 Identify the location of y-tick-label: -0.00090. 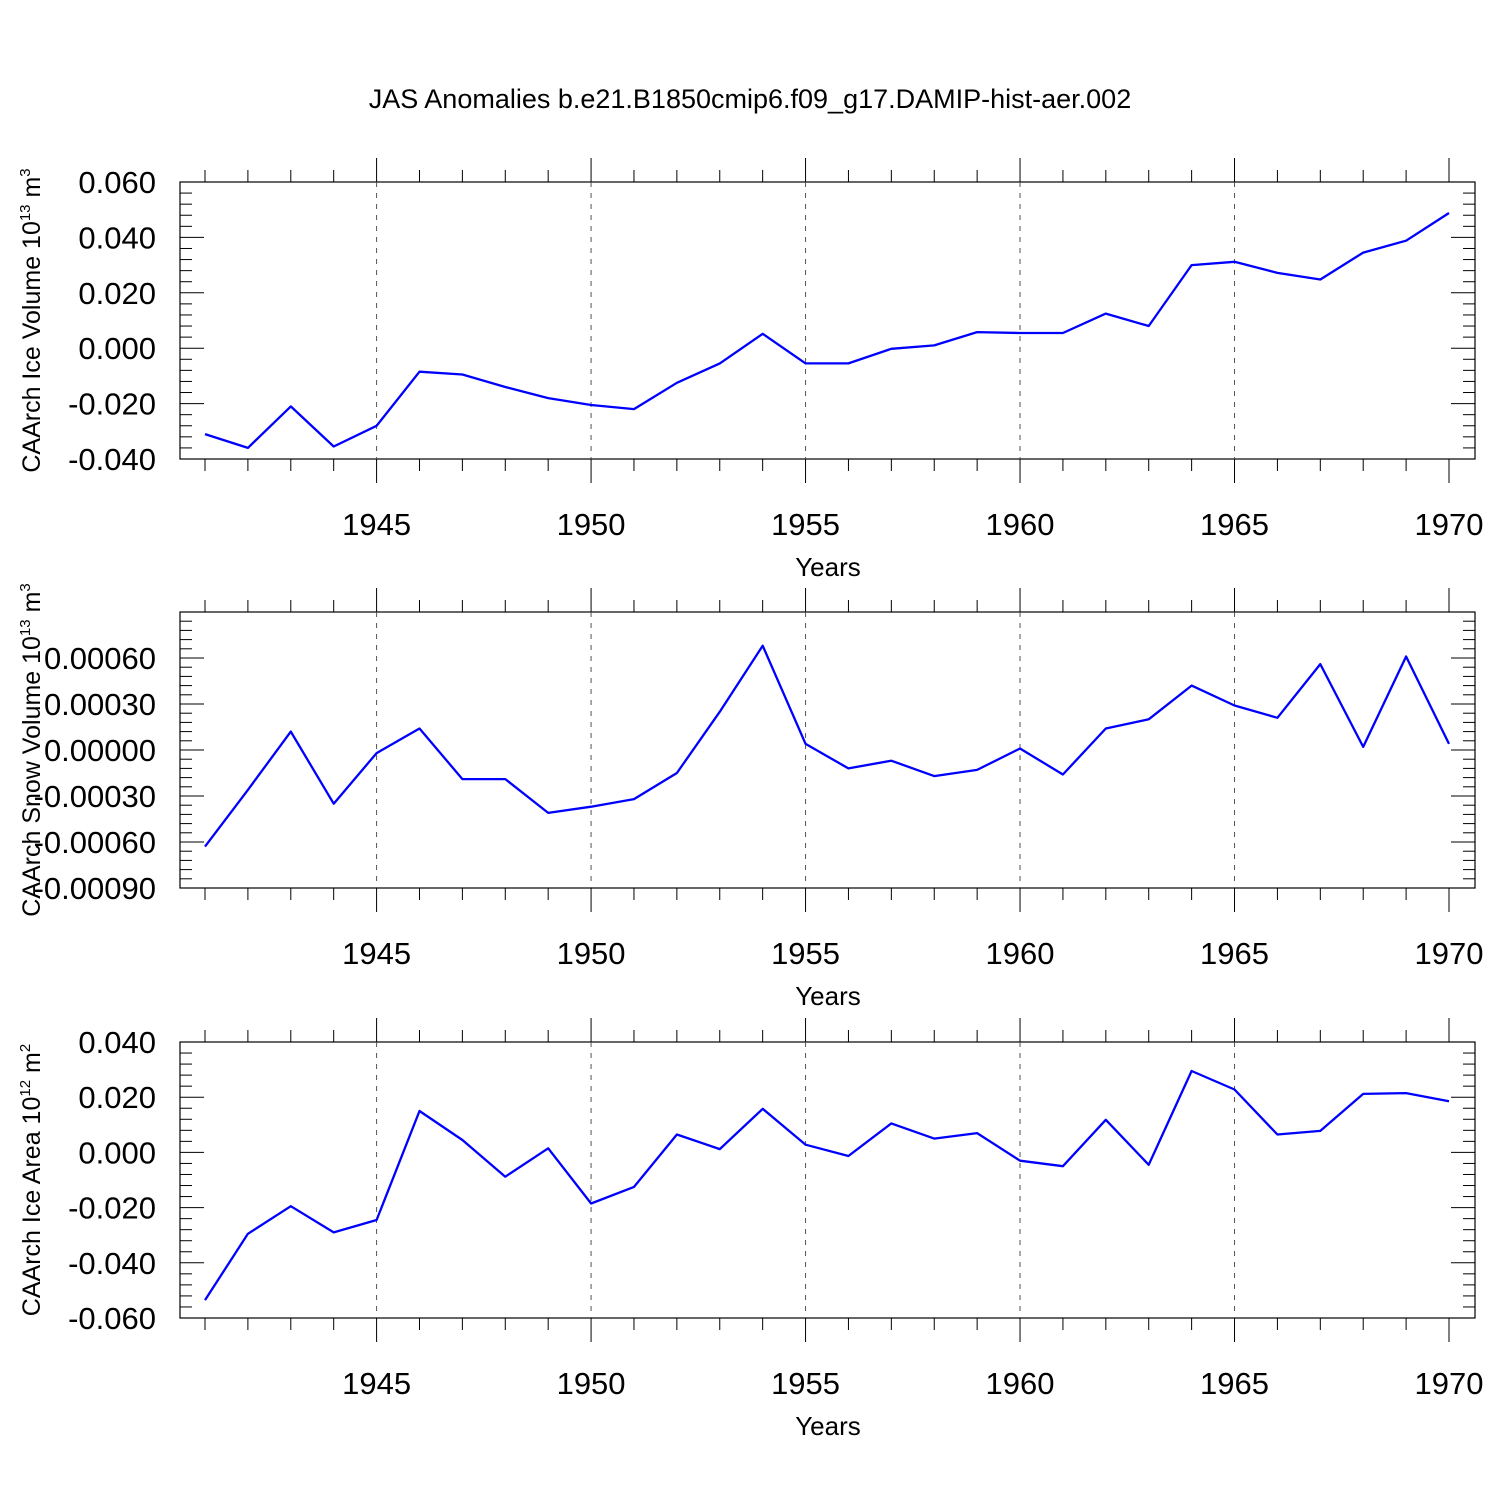
(95, 888).